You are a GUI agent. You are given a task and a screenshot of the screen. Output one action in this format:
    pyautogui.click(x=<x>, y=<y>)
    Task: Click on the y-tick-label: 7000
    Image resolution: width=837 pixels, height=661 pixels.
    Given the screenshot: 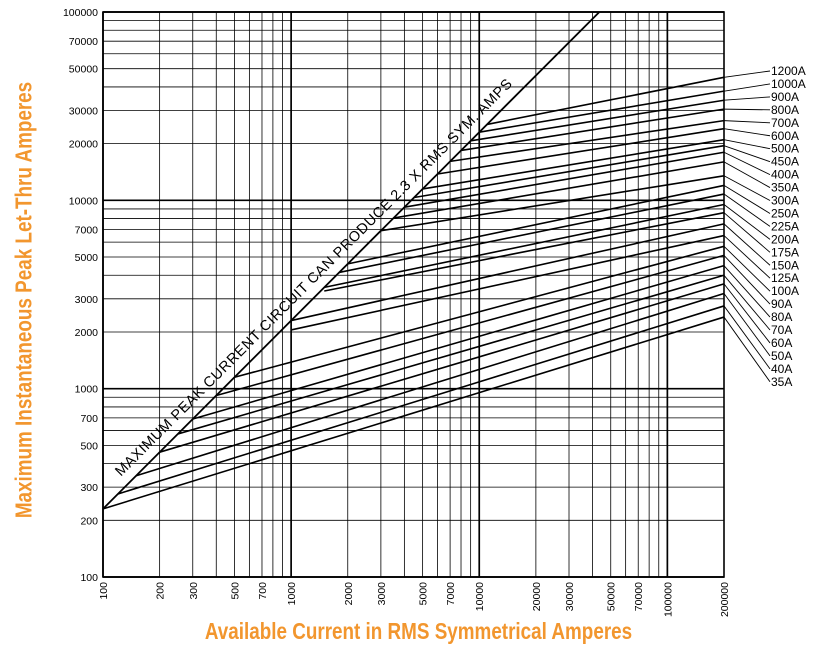 What is the action you would take?
    pyautogui.click(x=87, y=231)
    